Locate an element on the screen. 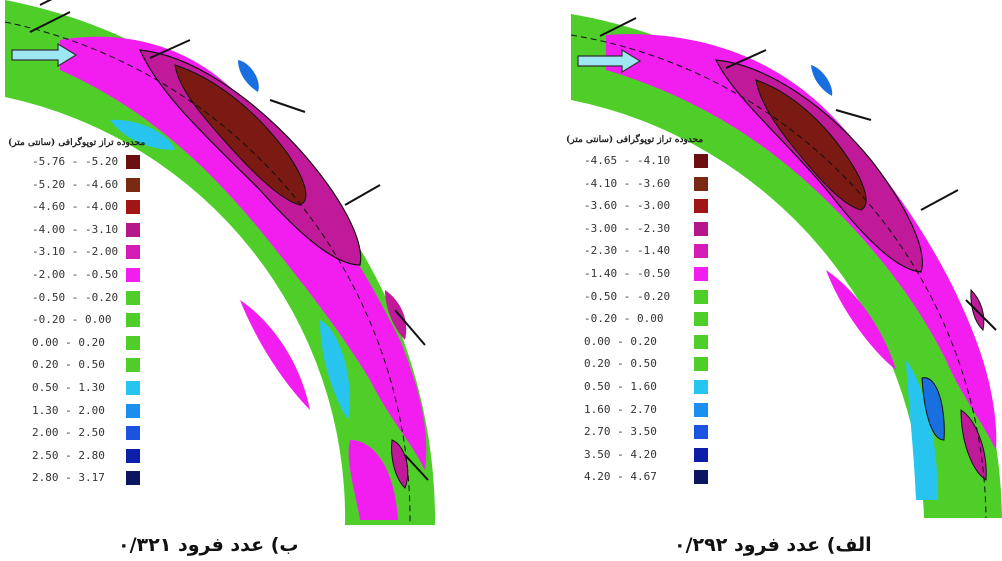 Image resolution: width=1002 pixels, height=561 pixels. legend-item: 2.70 - 3.50 is located at coordinates (637, 432).